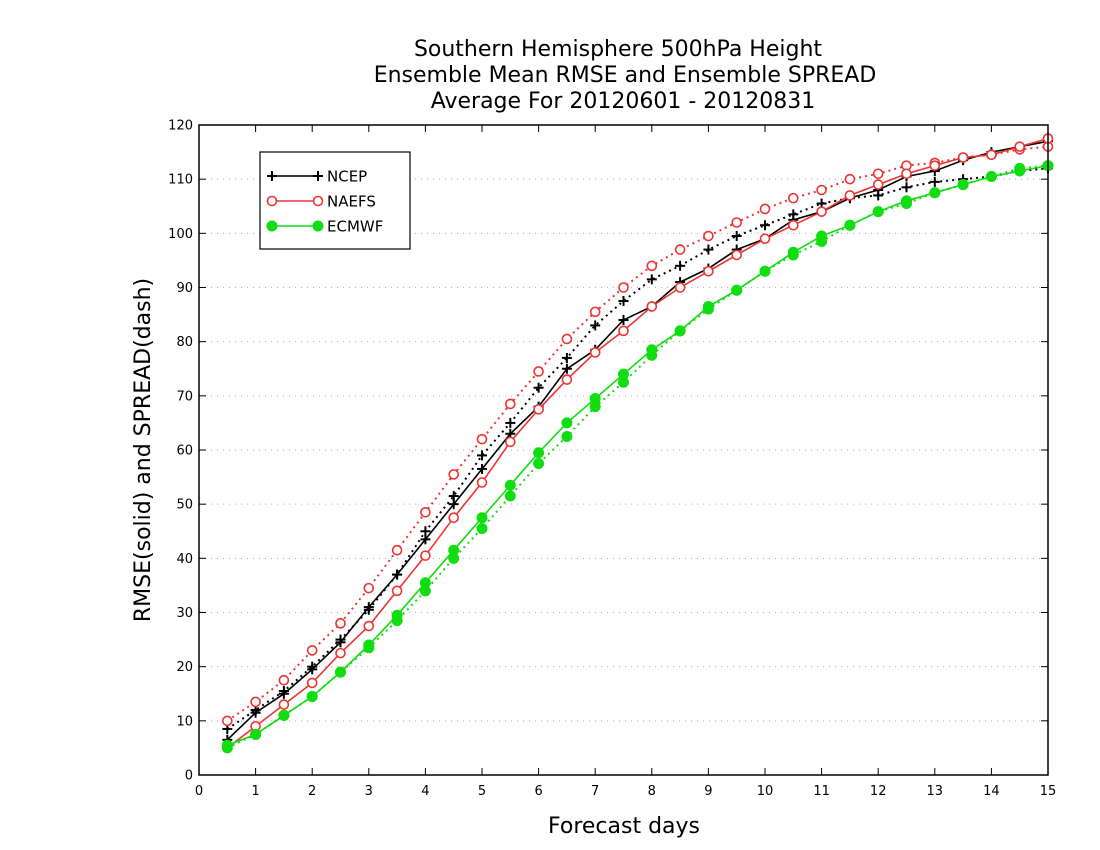 The width and height of the screenshot is (1100, 850). What do you see at coordinates (351, 202) in the screenshot?
I see `legend-label-naefs: NAEFS` at bounding box center [351, 202].